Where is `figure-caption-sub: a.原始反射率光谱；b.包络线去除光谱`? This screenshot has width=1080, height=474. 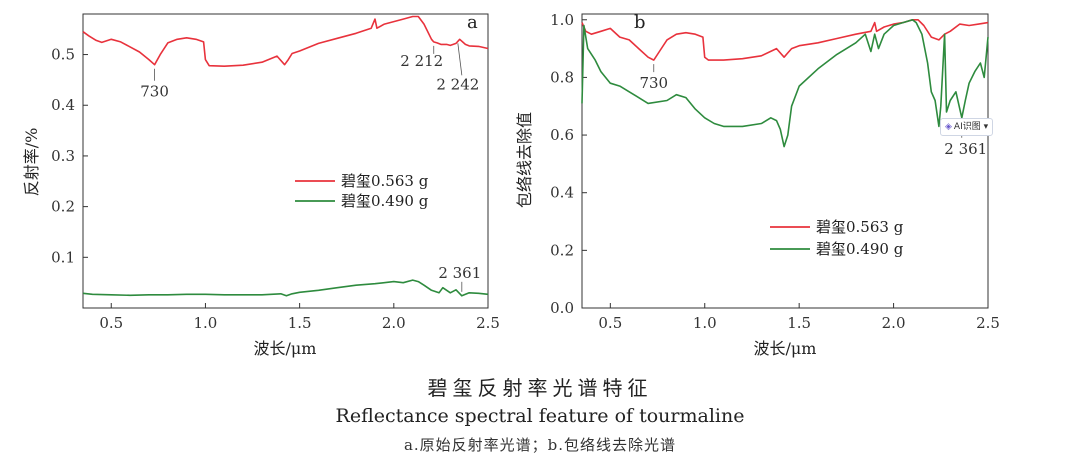 figure-caption-sub: a.原始反射率光谱；b.包络线去除光谱 is located at coordinates (540, 445).